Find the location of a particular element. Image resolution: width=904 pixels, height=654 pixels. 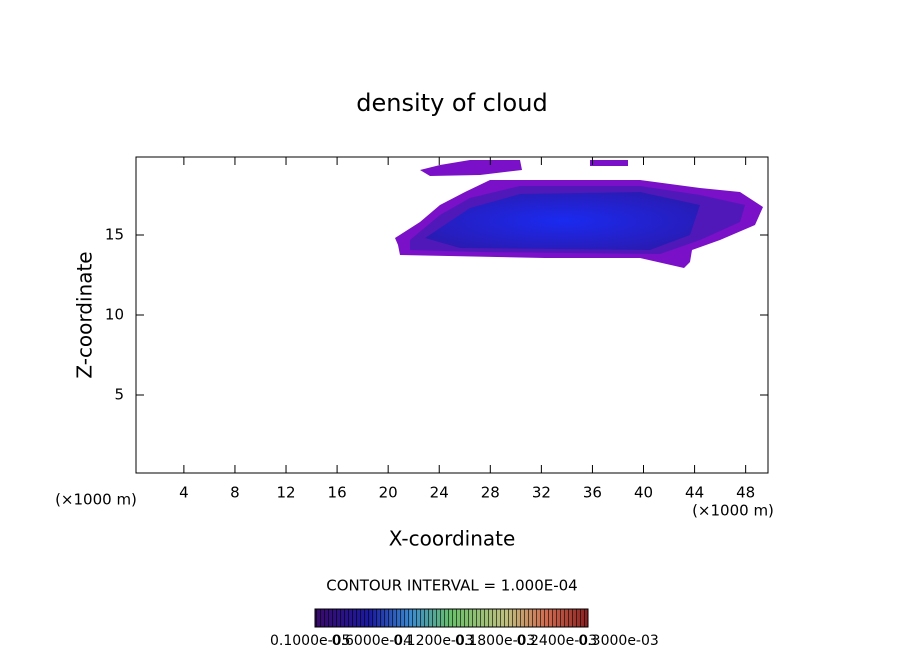

colorbar-label: 0.6000e-04 is located at coordinates (372, 641).